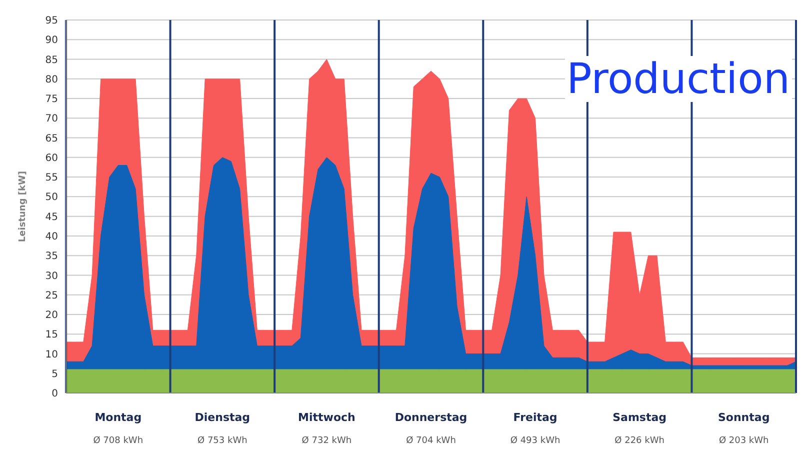 This screenshot has height=457, width=812. What do you see at coordinates (51, 354) in the screenshot?
I see `y-tick-label: 10` at bounding box center [51, 354].